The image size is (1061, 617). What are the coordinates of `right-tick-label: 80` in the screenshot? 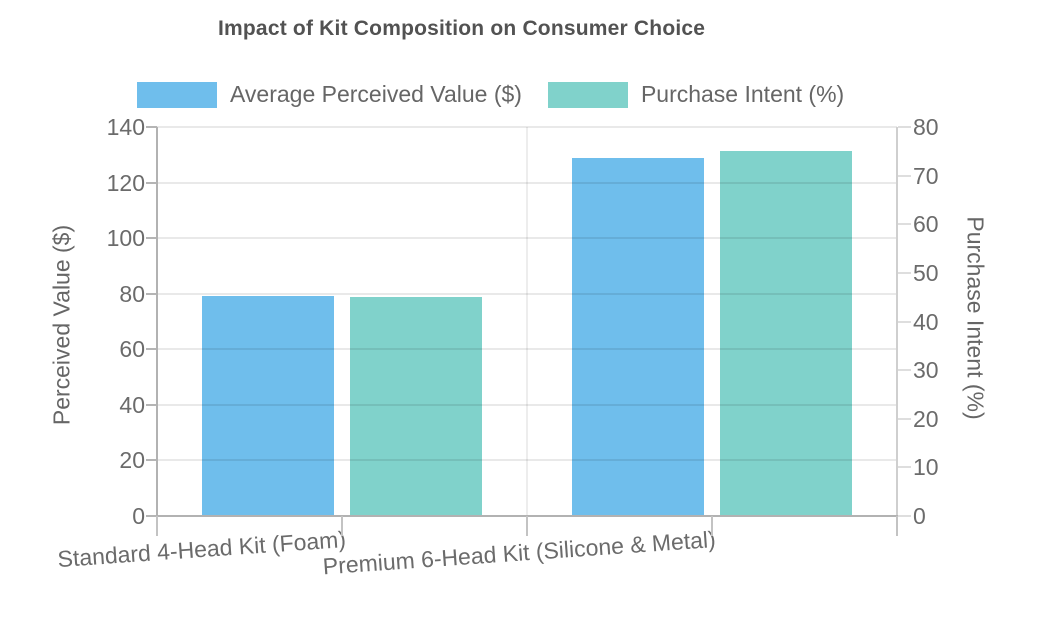 It's located at (926, 127).